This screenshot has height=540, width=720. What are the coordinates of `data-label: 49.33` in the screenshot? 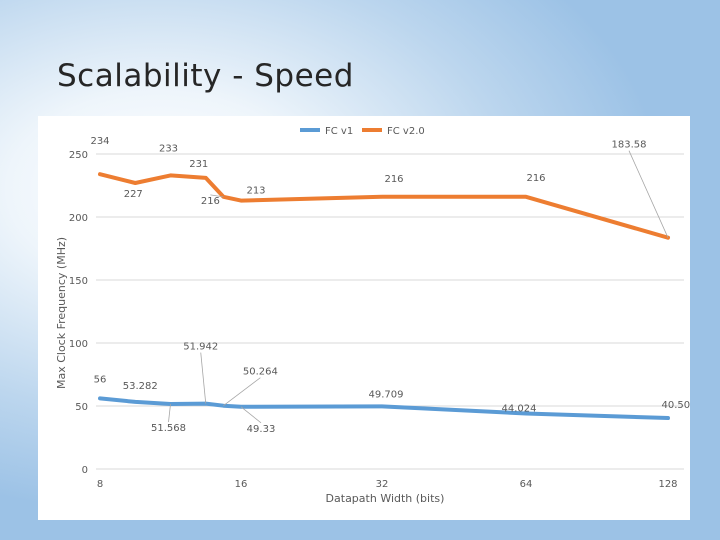 It's located at (261, 429).